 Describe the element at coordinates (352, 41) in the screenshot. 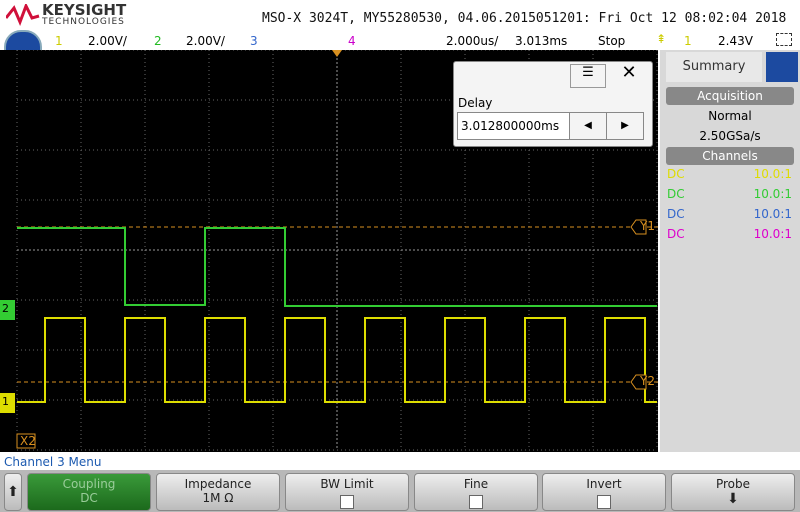

I see `ch4: 4` at that location.